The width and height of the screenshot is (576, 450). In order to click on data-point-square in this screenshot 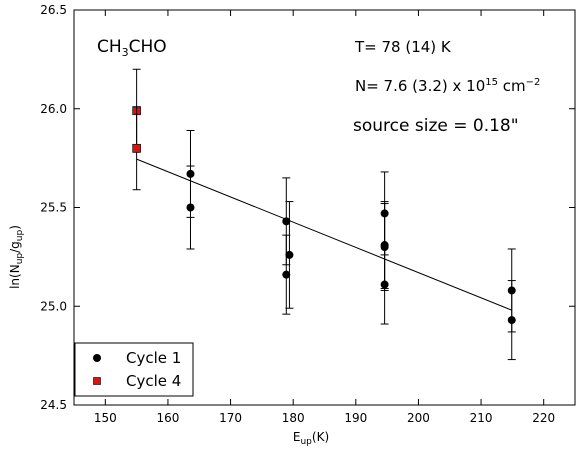, I will do `click(136, 148)`.